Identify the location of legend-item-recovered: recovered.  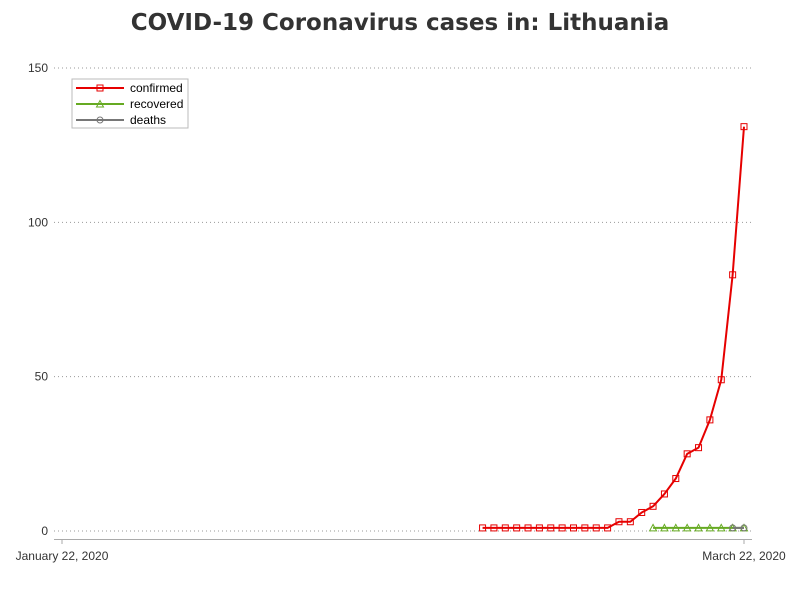
(129, 104).